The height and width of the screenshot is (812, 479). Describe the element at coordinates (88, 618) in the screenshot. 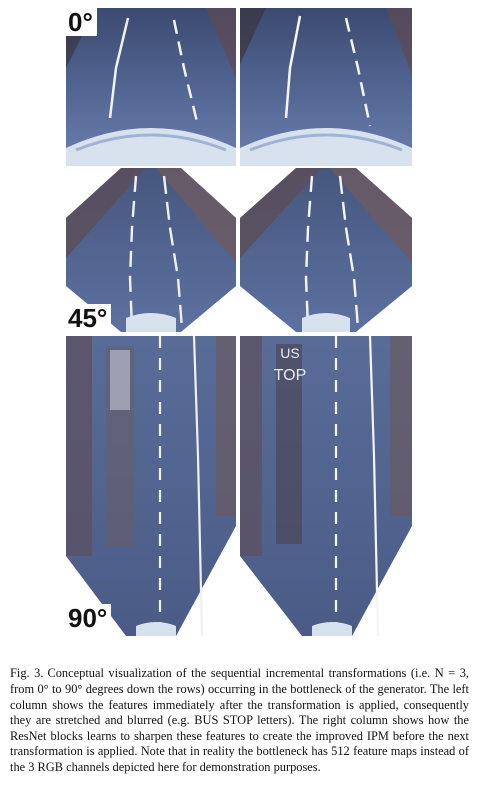

I see `angle-label-90: 90°` at that location.